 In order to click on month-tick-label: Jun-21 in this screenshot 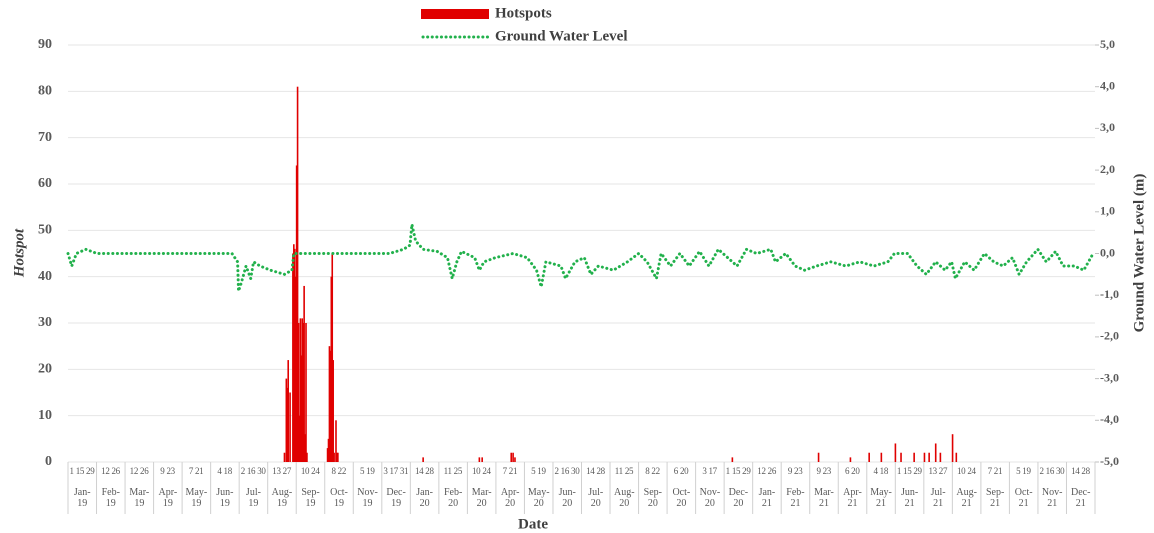, I will do `click(909, 498)`.